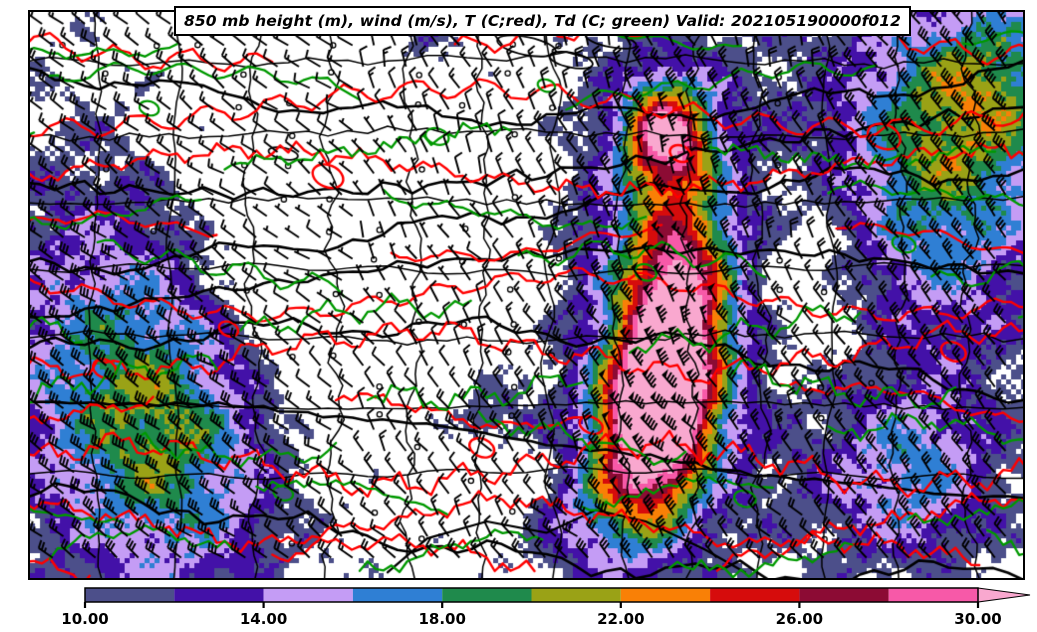 Image resolution: width=1037 pixels, height=632 pixels. I want to click on colorbar-tick-label: 10.00, so click(84, 619).